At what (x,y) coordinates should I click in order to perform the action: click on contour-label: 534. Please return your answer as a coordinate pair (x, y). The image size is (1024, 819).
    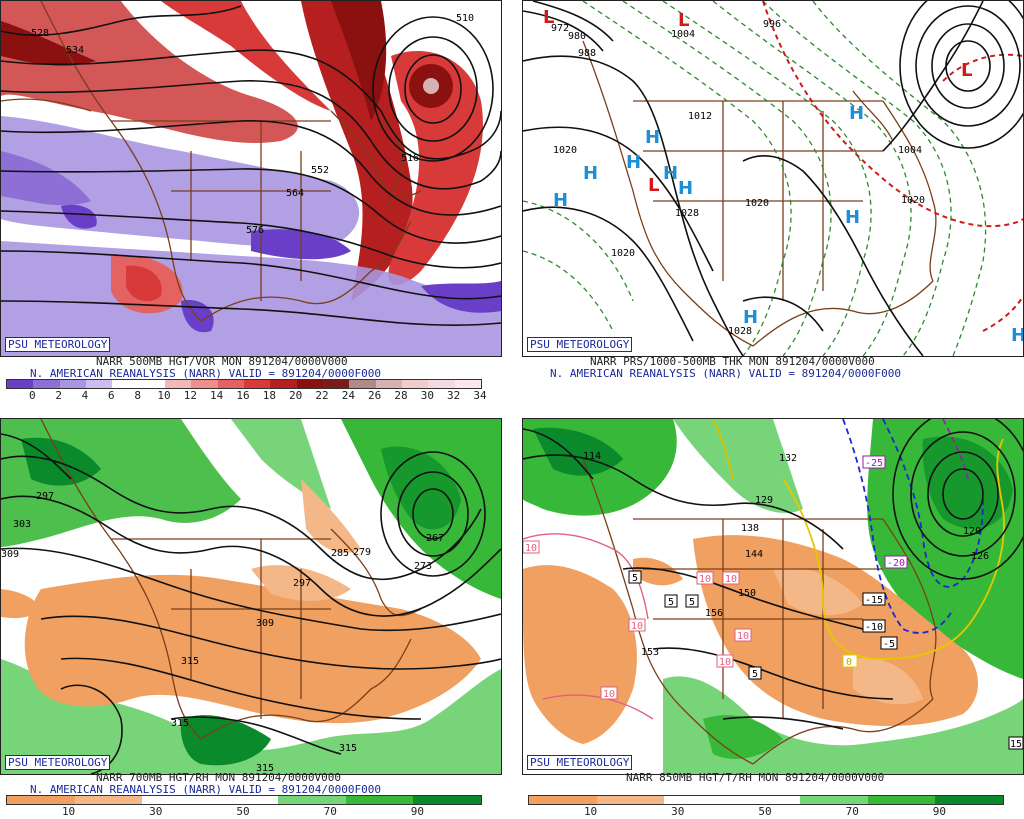
    Looking at the image, I should click on (75, 50).